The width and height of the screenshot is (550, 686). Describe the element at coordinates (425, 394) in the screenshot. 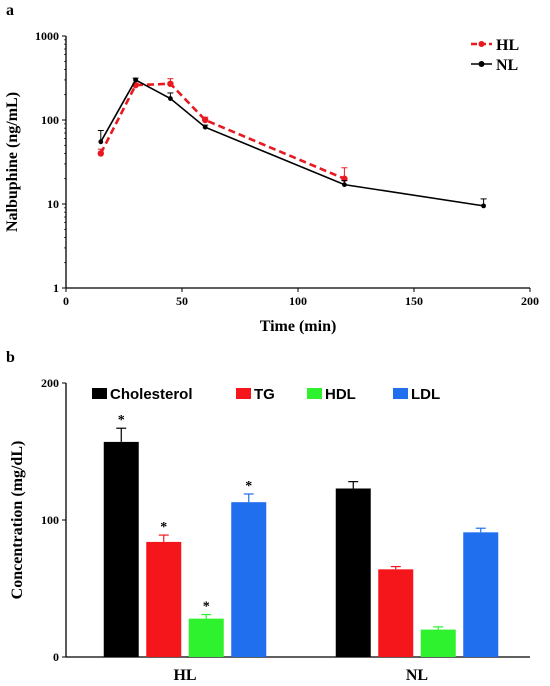

I see `legend-label: LDL` at that location.